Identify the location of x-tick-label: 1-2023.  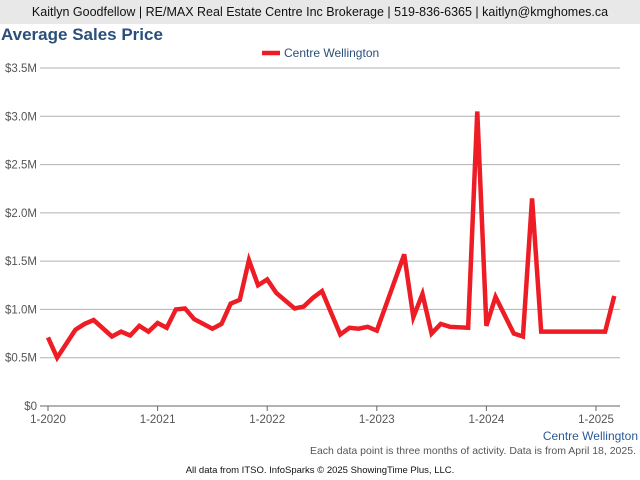
(377, 420).